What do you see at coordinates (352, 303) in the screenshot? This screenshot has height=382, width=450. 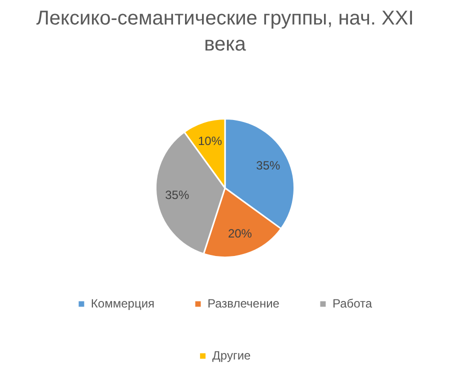 I see `legend-label: Работа` at bounding box center [352, 303].